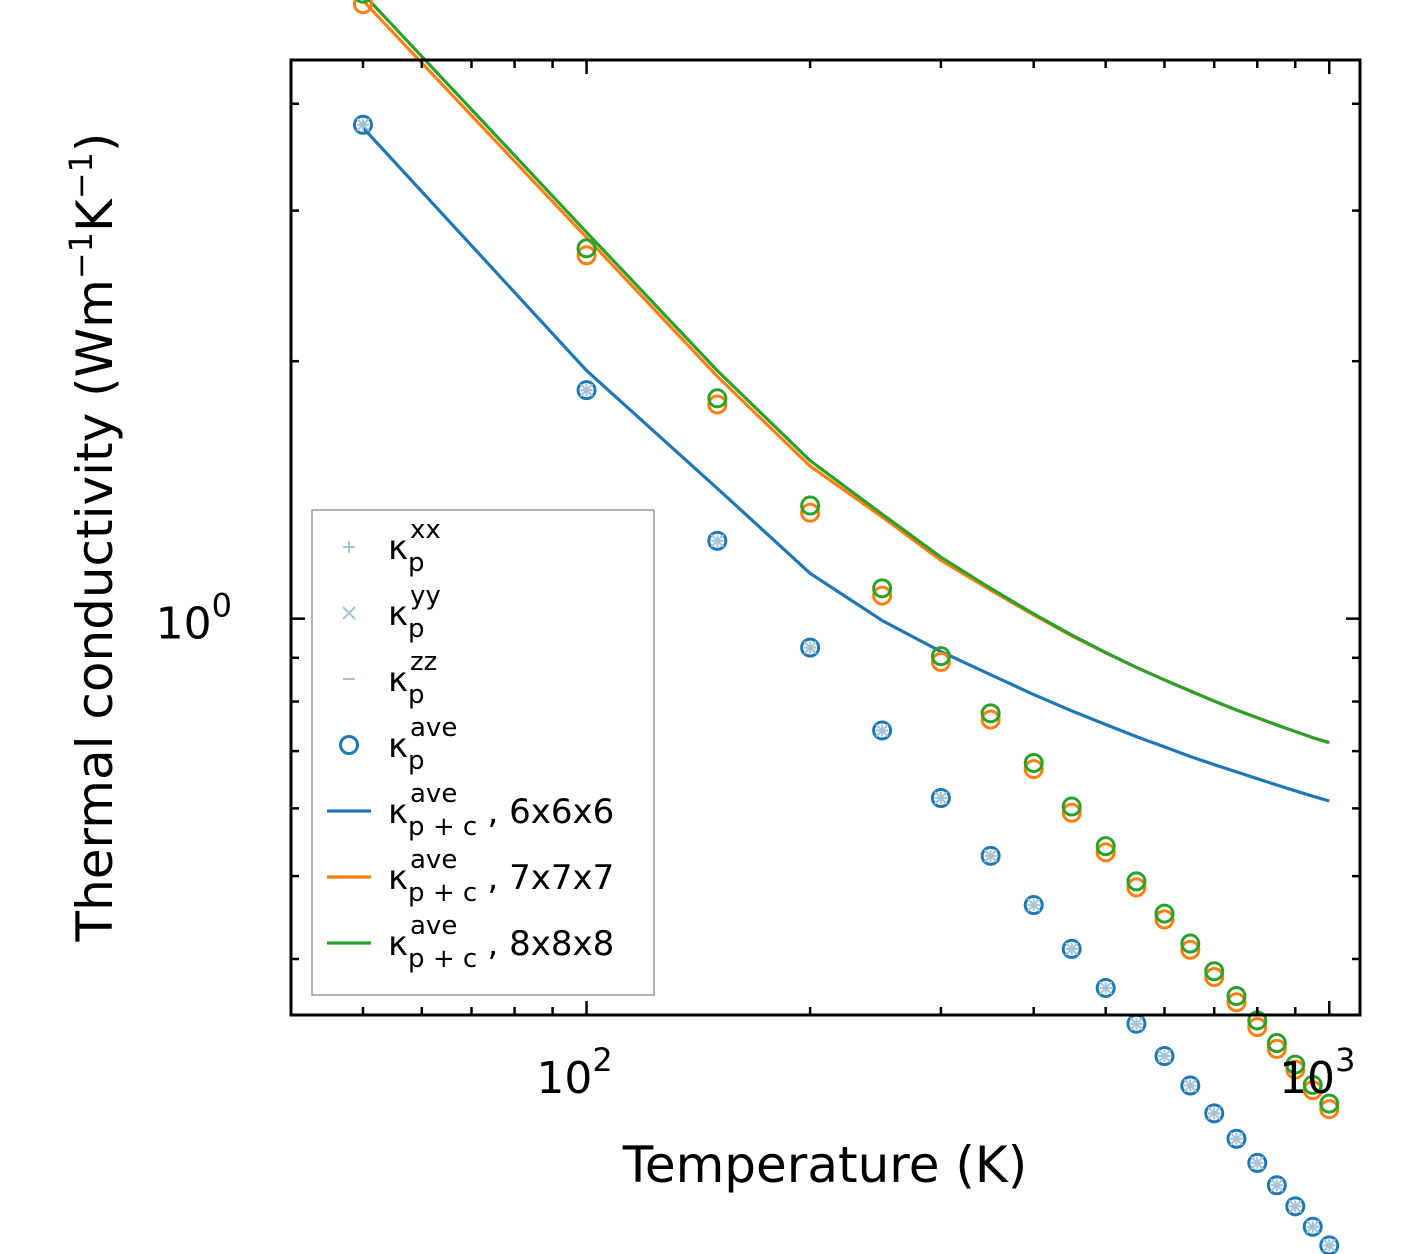 The image size is (1421, 1254). I want to click on legend-label-suffix: , 8x8x8, so click(551, 944).